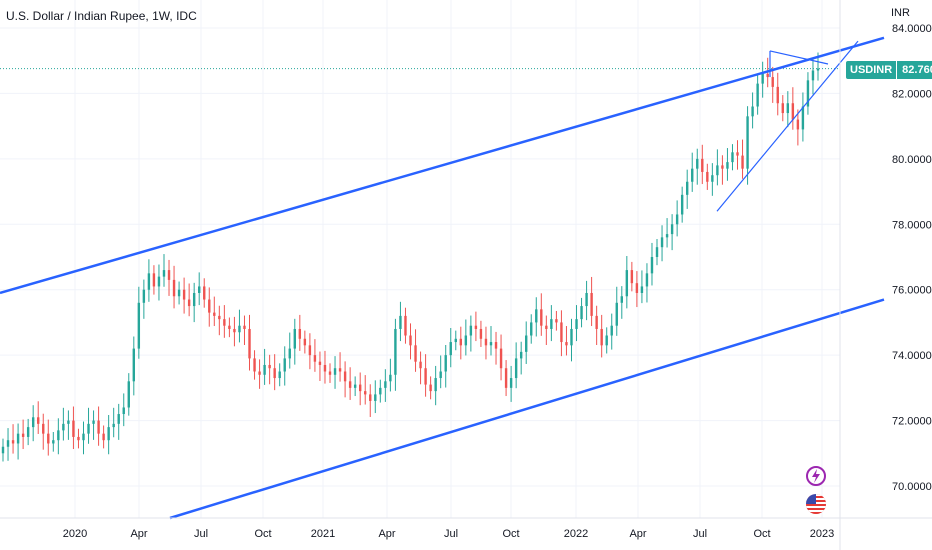 This screenshot has width=932, height=550. What do you see at coordinates (912, 225) in the screenshot?
I see `y-tick-label: 78.0000` at bounding box center [912, 225].